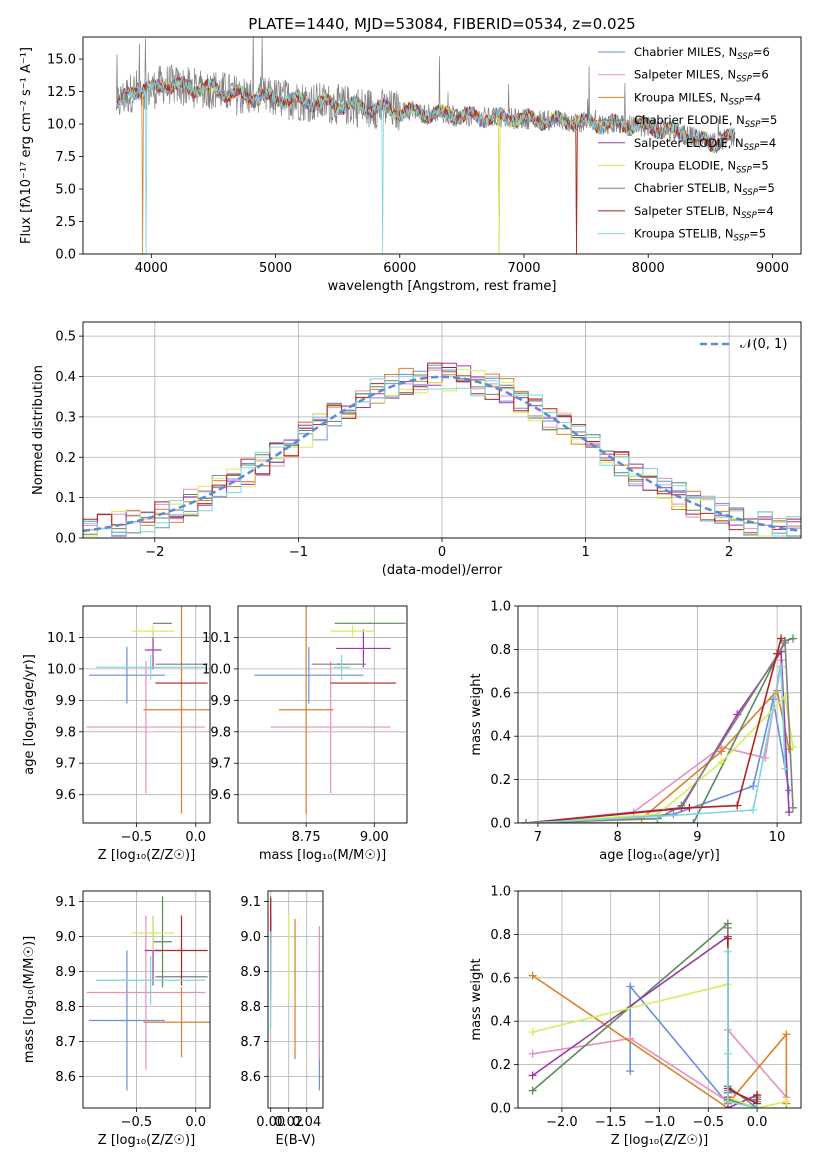  I want to click on y-tick-label: 9.9, so click(65, 701).